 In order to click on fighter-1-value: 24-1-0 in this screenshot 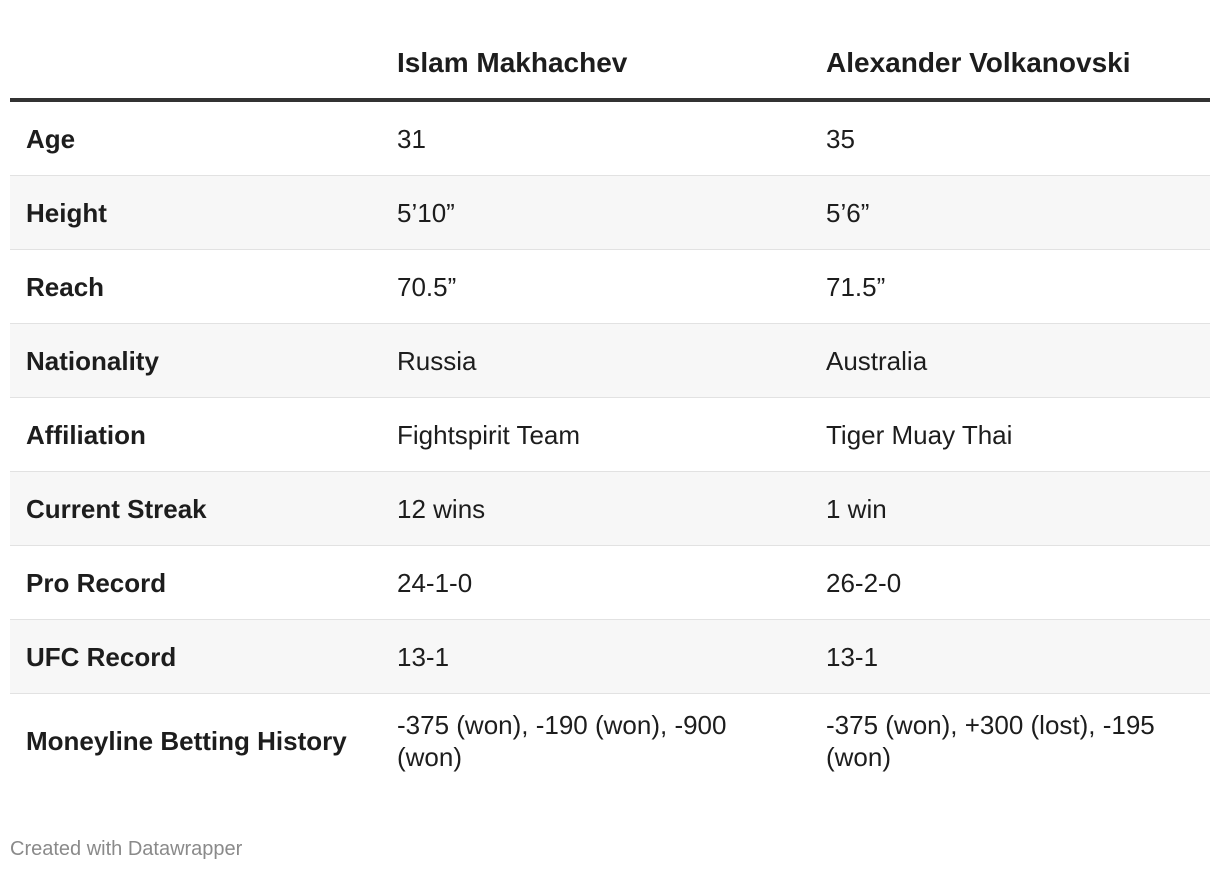, I will do `click(595, 582)`.